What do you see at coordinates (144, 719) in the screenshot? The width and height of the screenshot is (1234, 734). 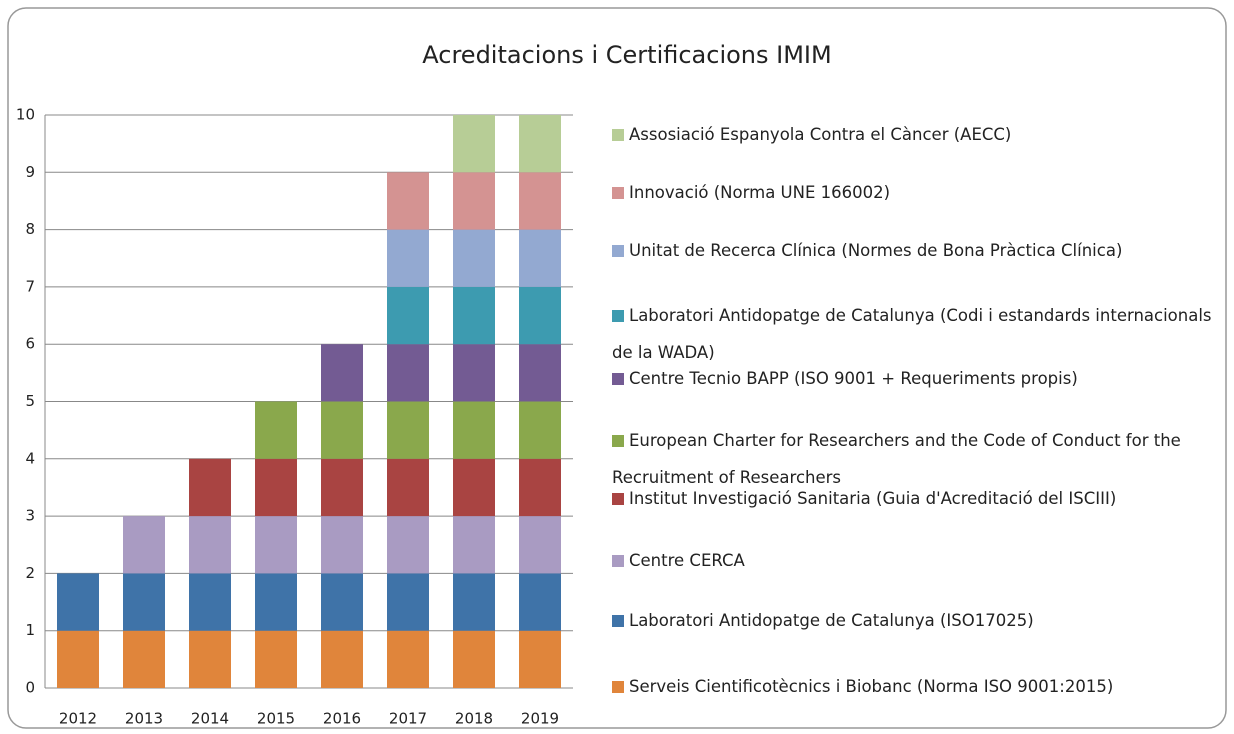 I see `x-tick-label: 2013` at bounding box center [144, 719].